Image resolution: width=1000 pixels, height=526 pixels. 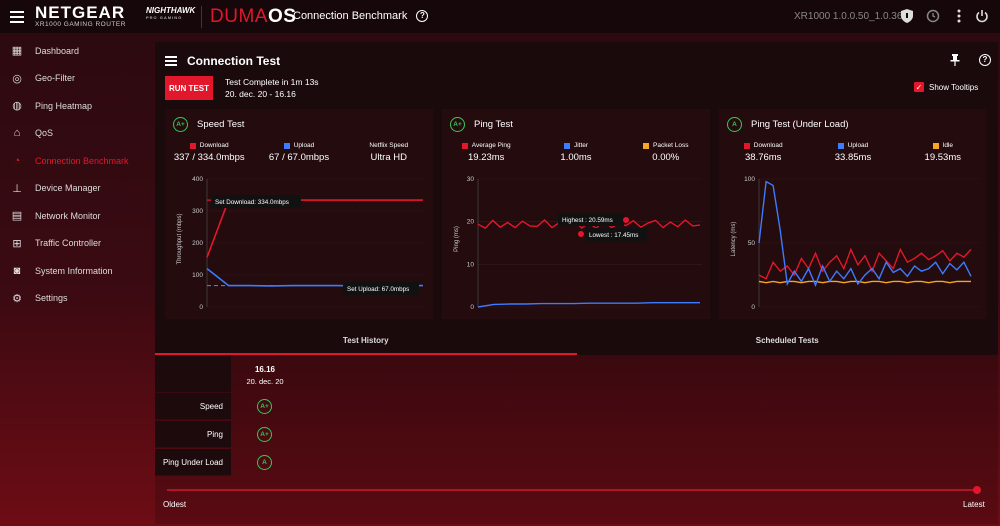 What do you see at coordinates (17, 270) in the screenshot?
I see `system-info-icon: ◙` at bounding box center [17, 270].